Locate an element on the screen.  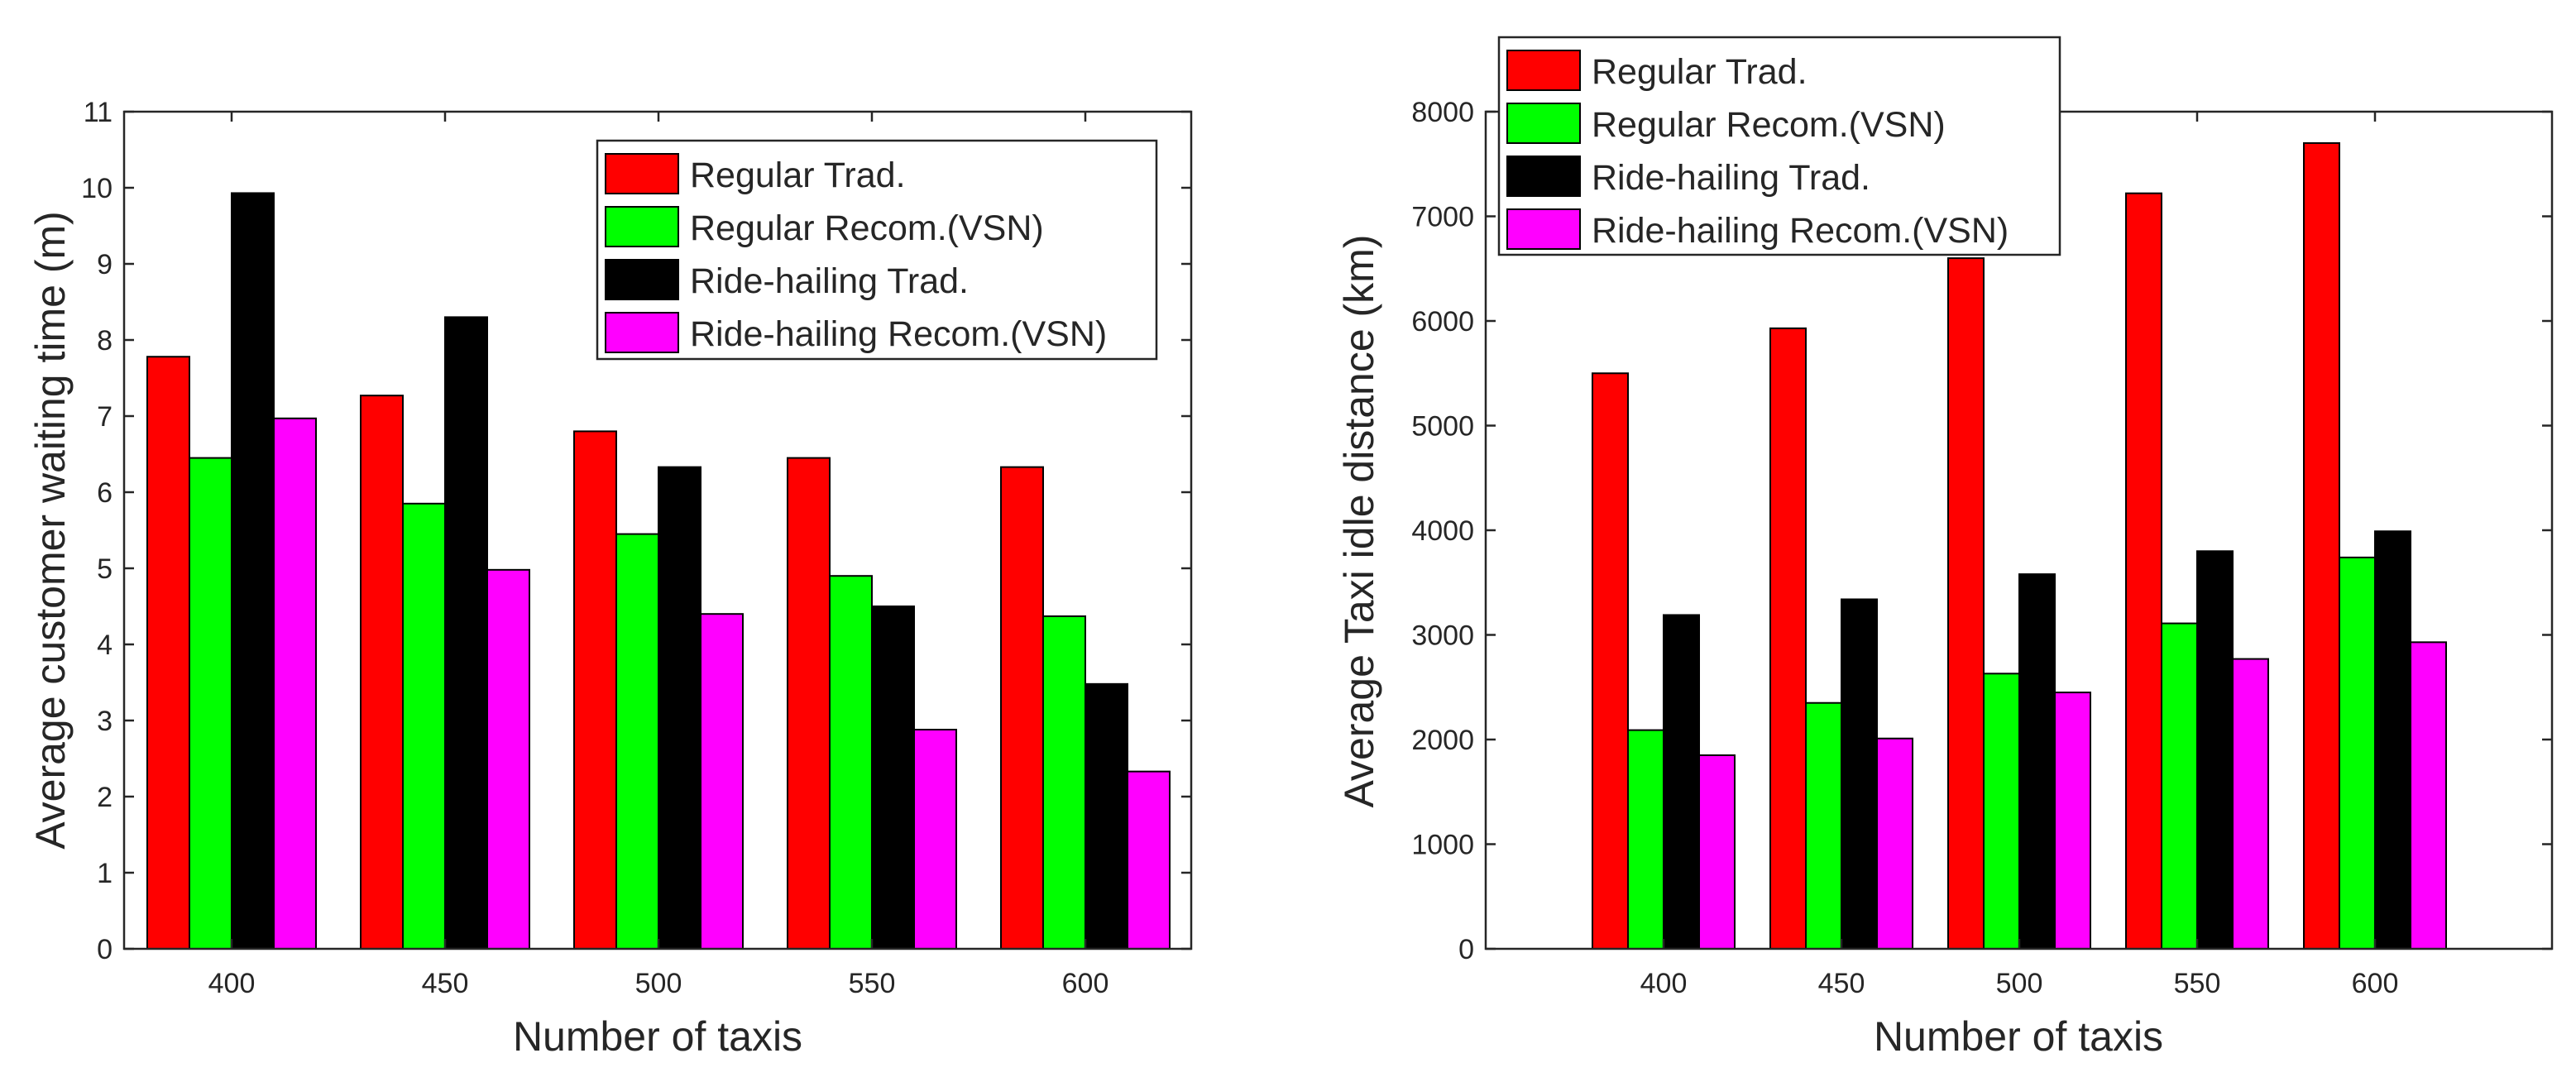
y-tick-label: 8000 is located at coordinates (1442, 112).